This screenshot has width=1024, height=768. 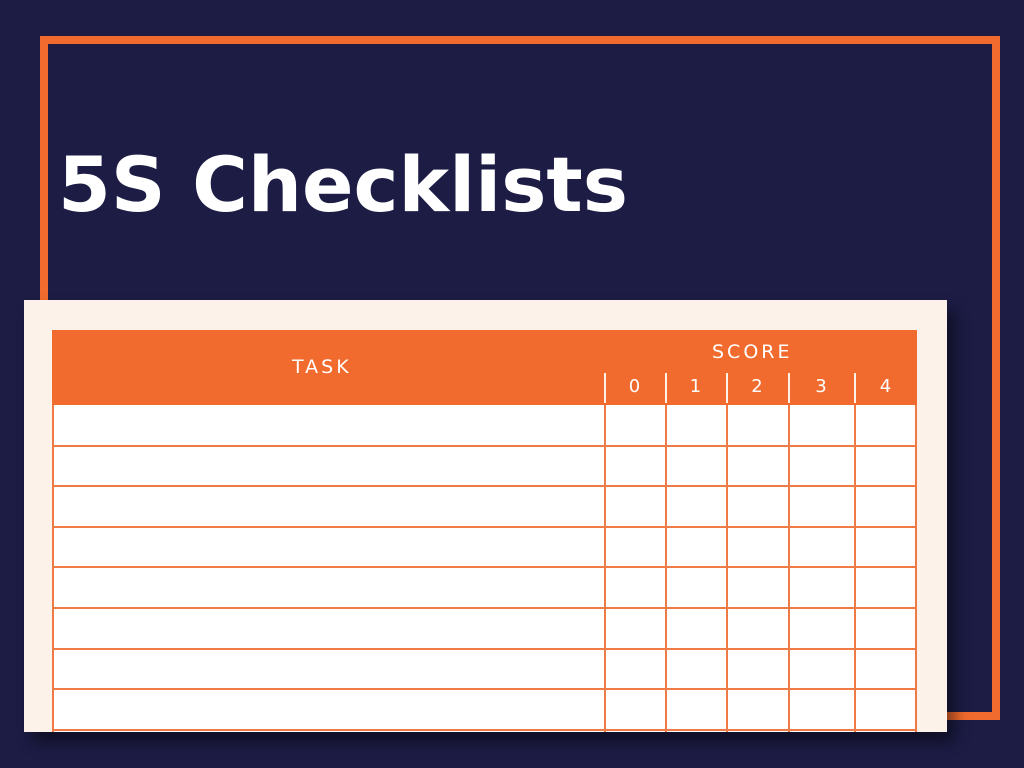 I want to click on task-column-header: TASK, so click(x=322, y=367).